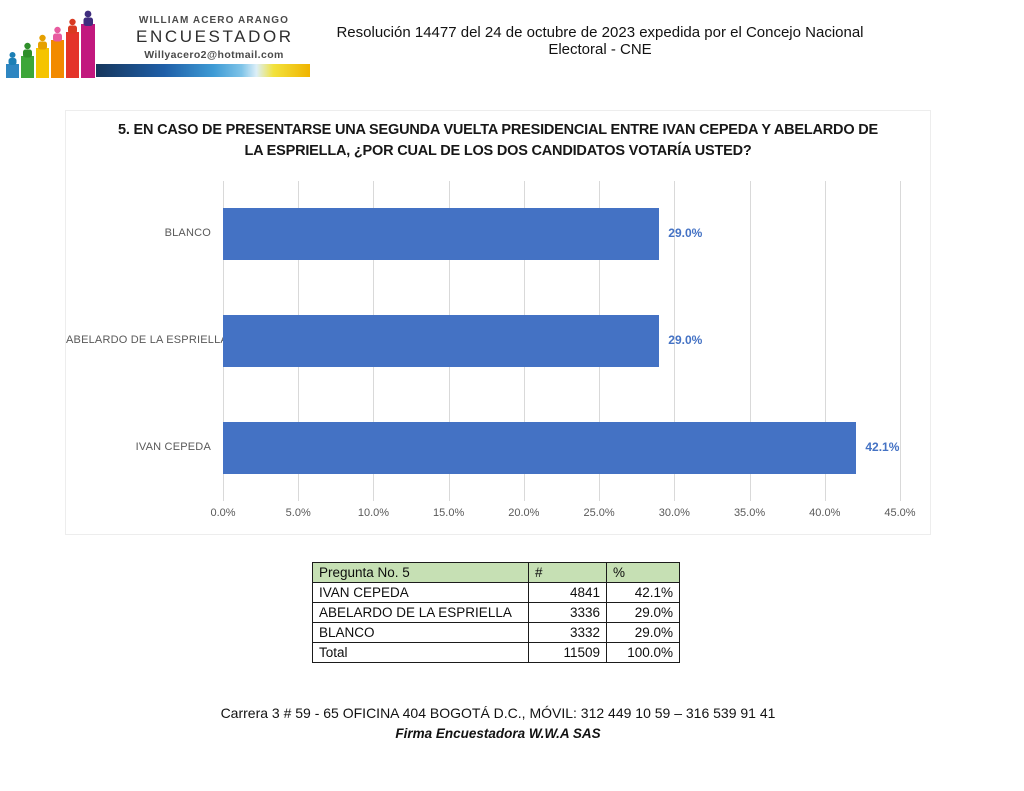  What do you see at coordinates (214, 55) in the screenshot?
I see `brand-email: Willyacero2@hotmail.com` at bounding box center [214, 55].